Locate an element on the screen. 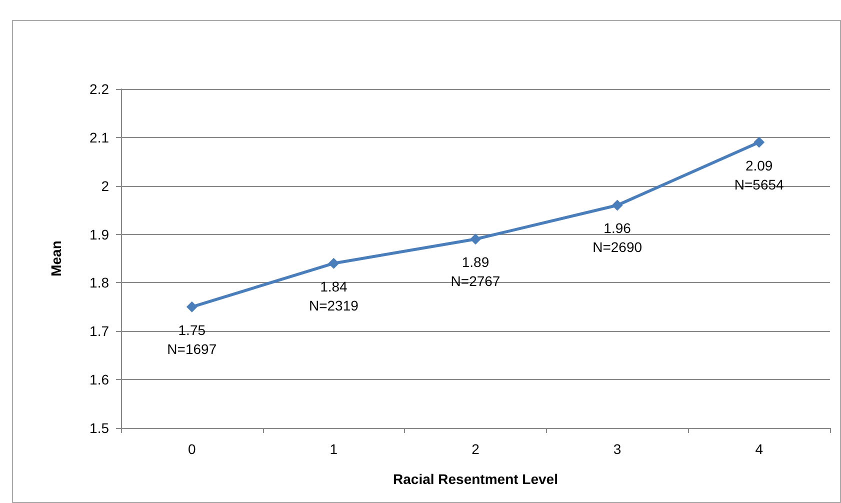 This screenshot has height=503, width=841. y-tick-label: 1.9 is located at coordinates (100, 234).